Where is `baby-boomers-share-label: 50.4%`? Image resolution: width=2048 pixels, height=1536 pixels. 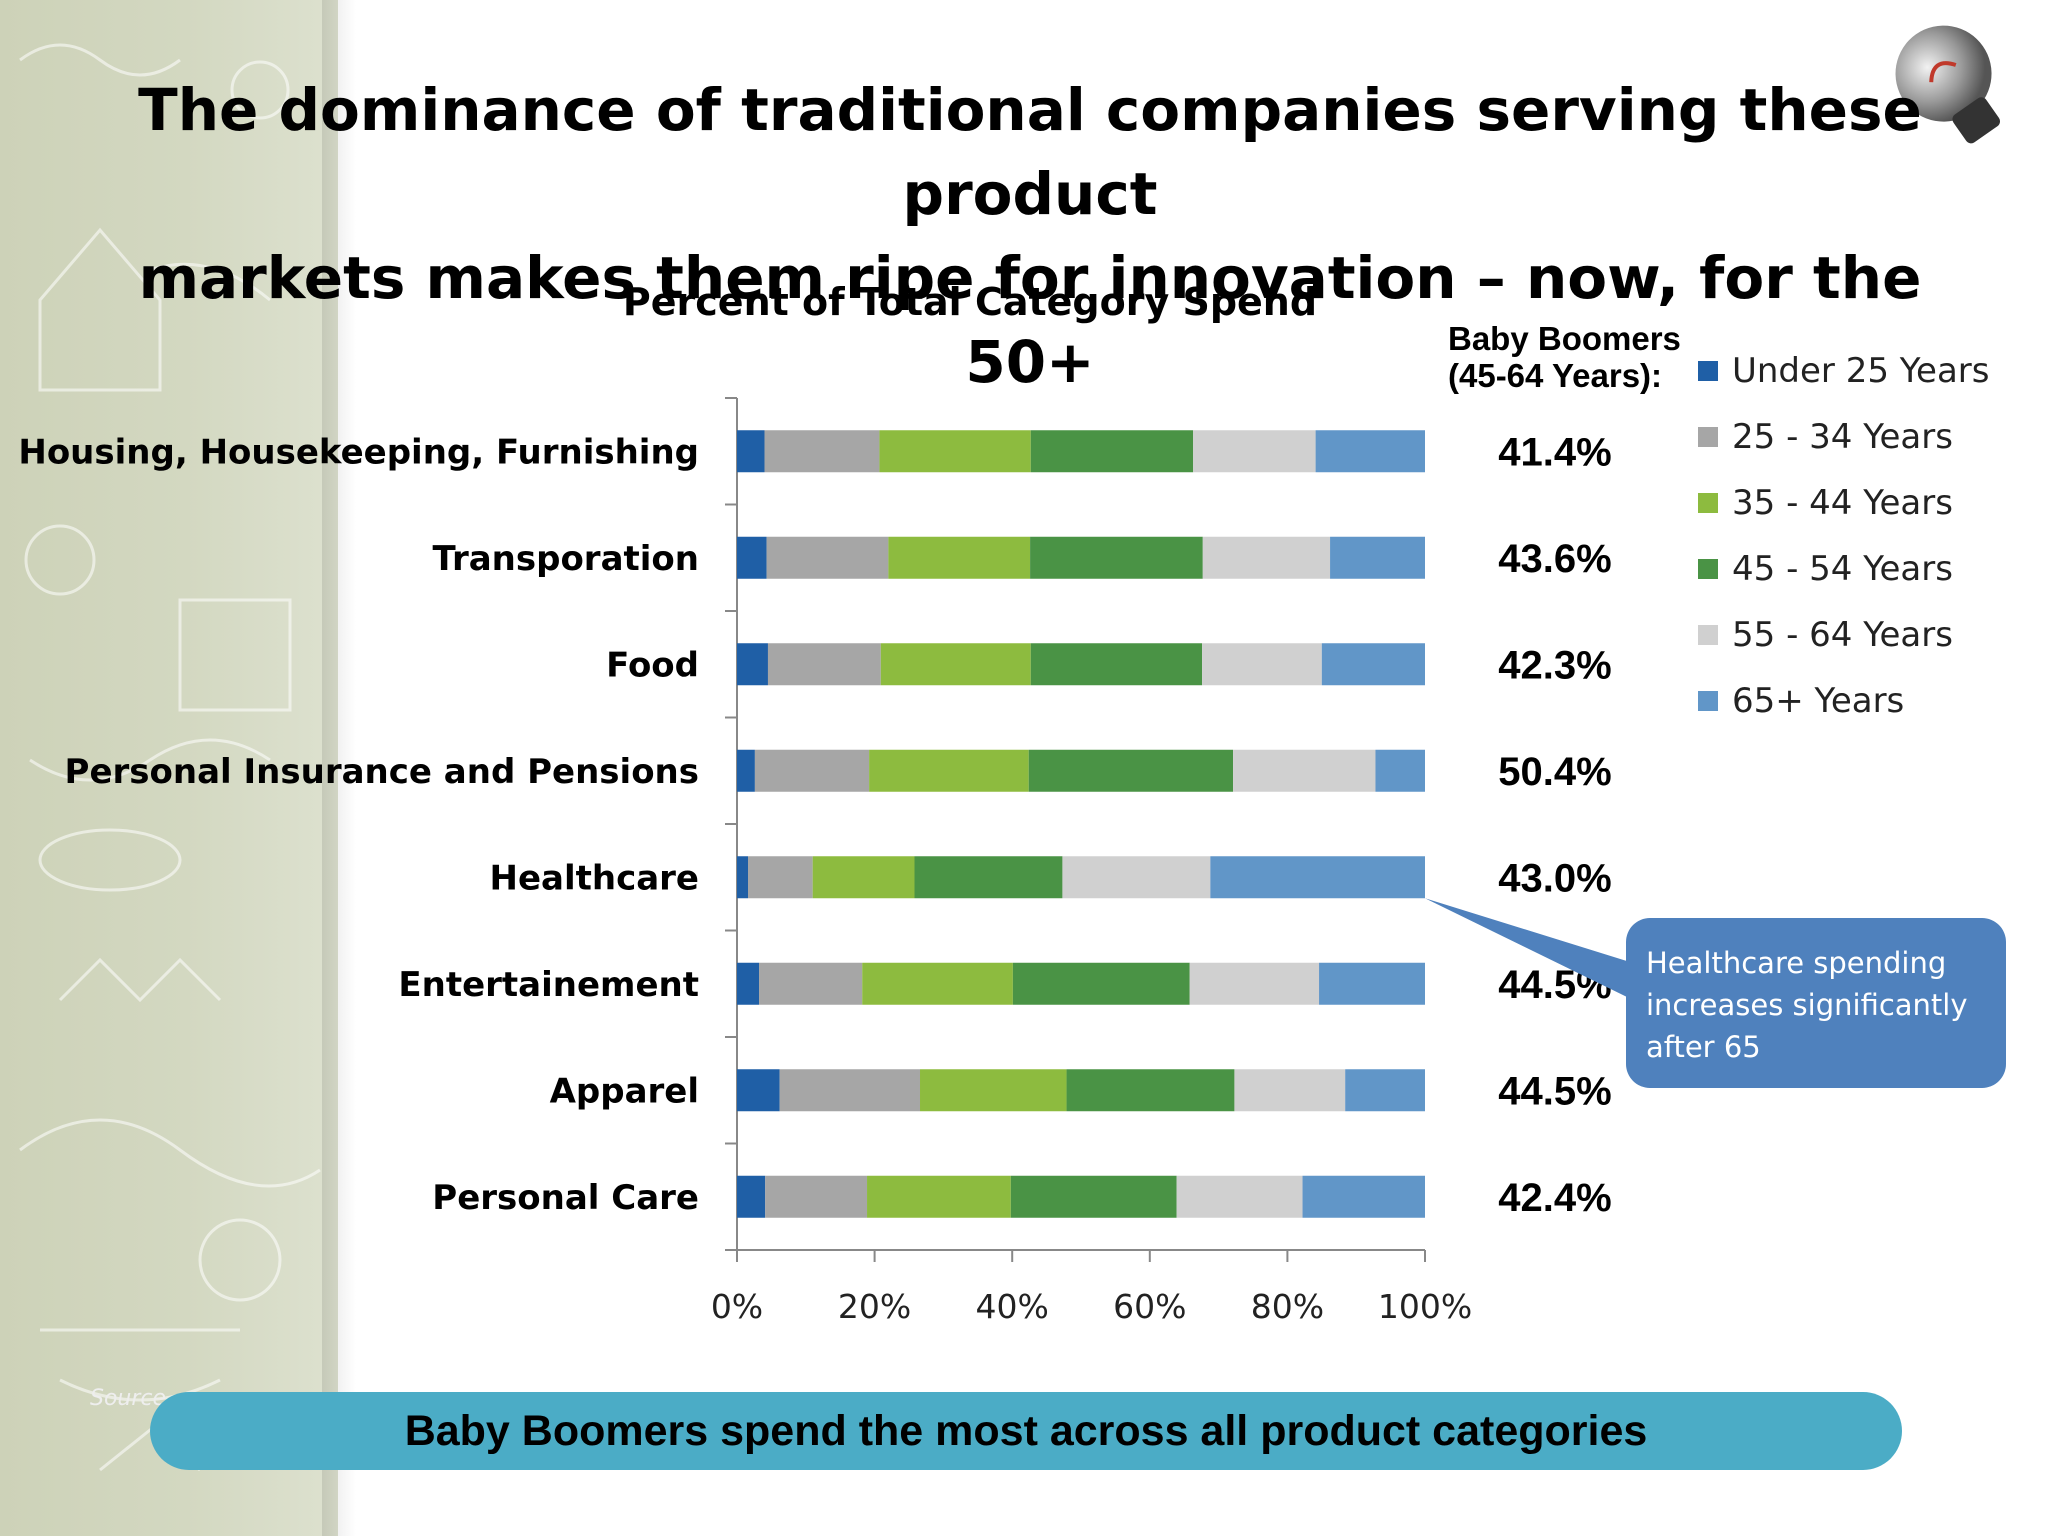 baby-boomers-share-label: 50.4% is located at coordinates (1554, 772).